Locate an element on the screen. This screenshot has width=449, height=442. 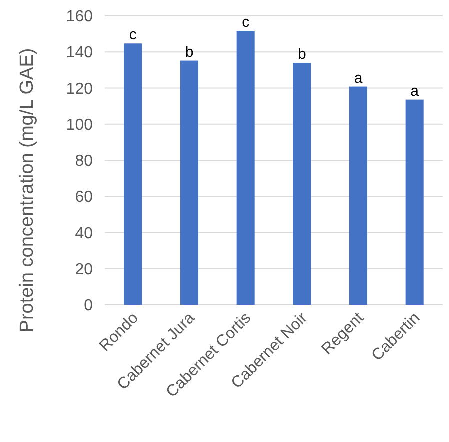
y-tick-label: 60 is located at coordinates (84, 197).